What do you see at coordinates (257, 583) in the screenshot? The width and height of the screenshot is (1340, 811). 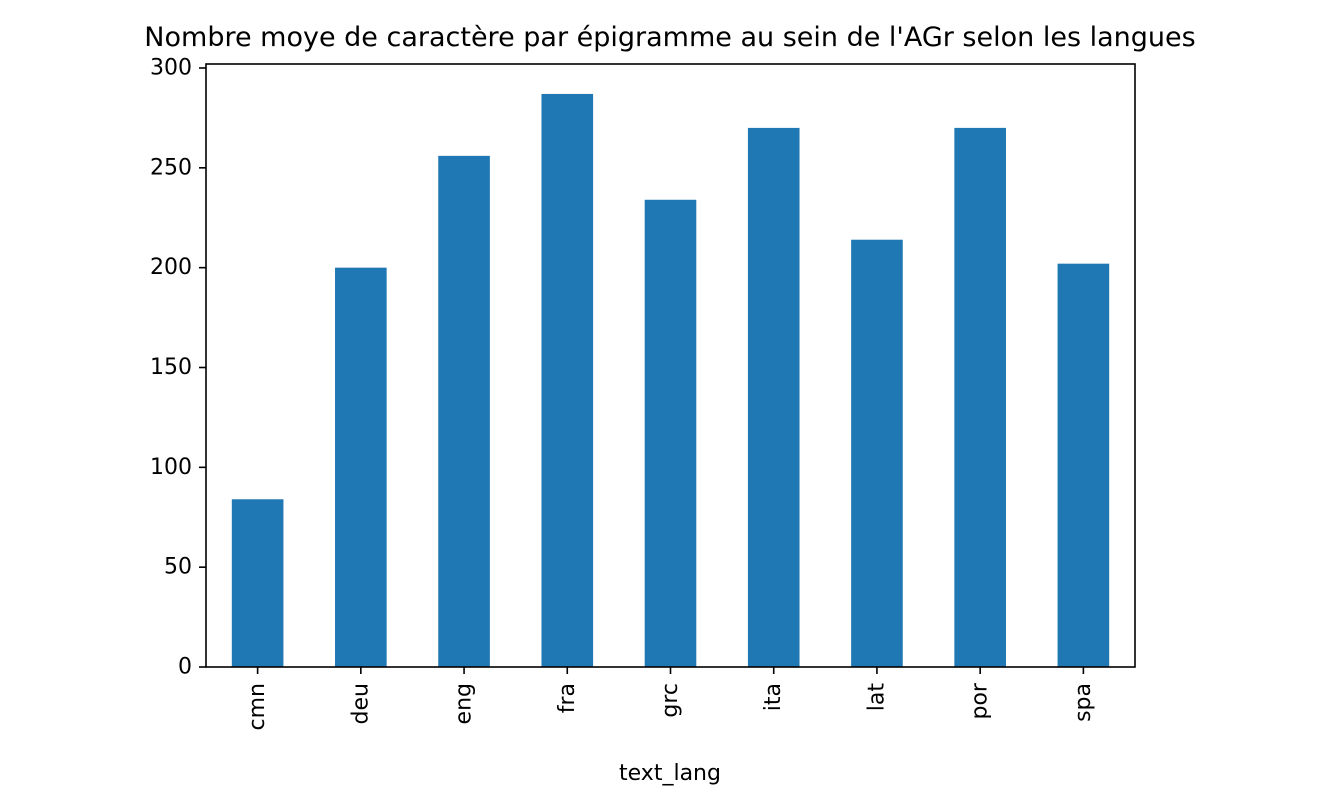 I see `bar-cmn` at bounding box center [257, 583].